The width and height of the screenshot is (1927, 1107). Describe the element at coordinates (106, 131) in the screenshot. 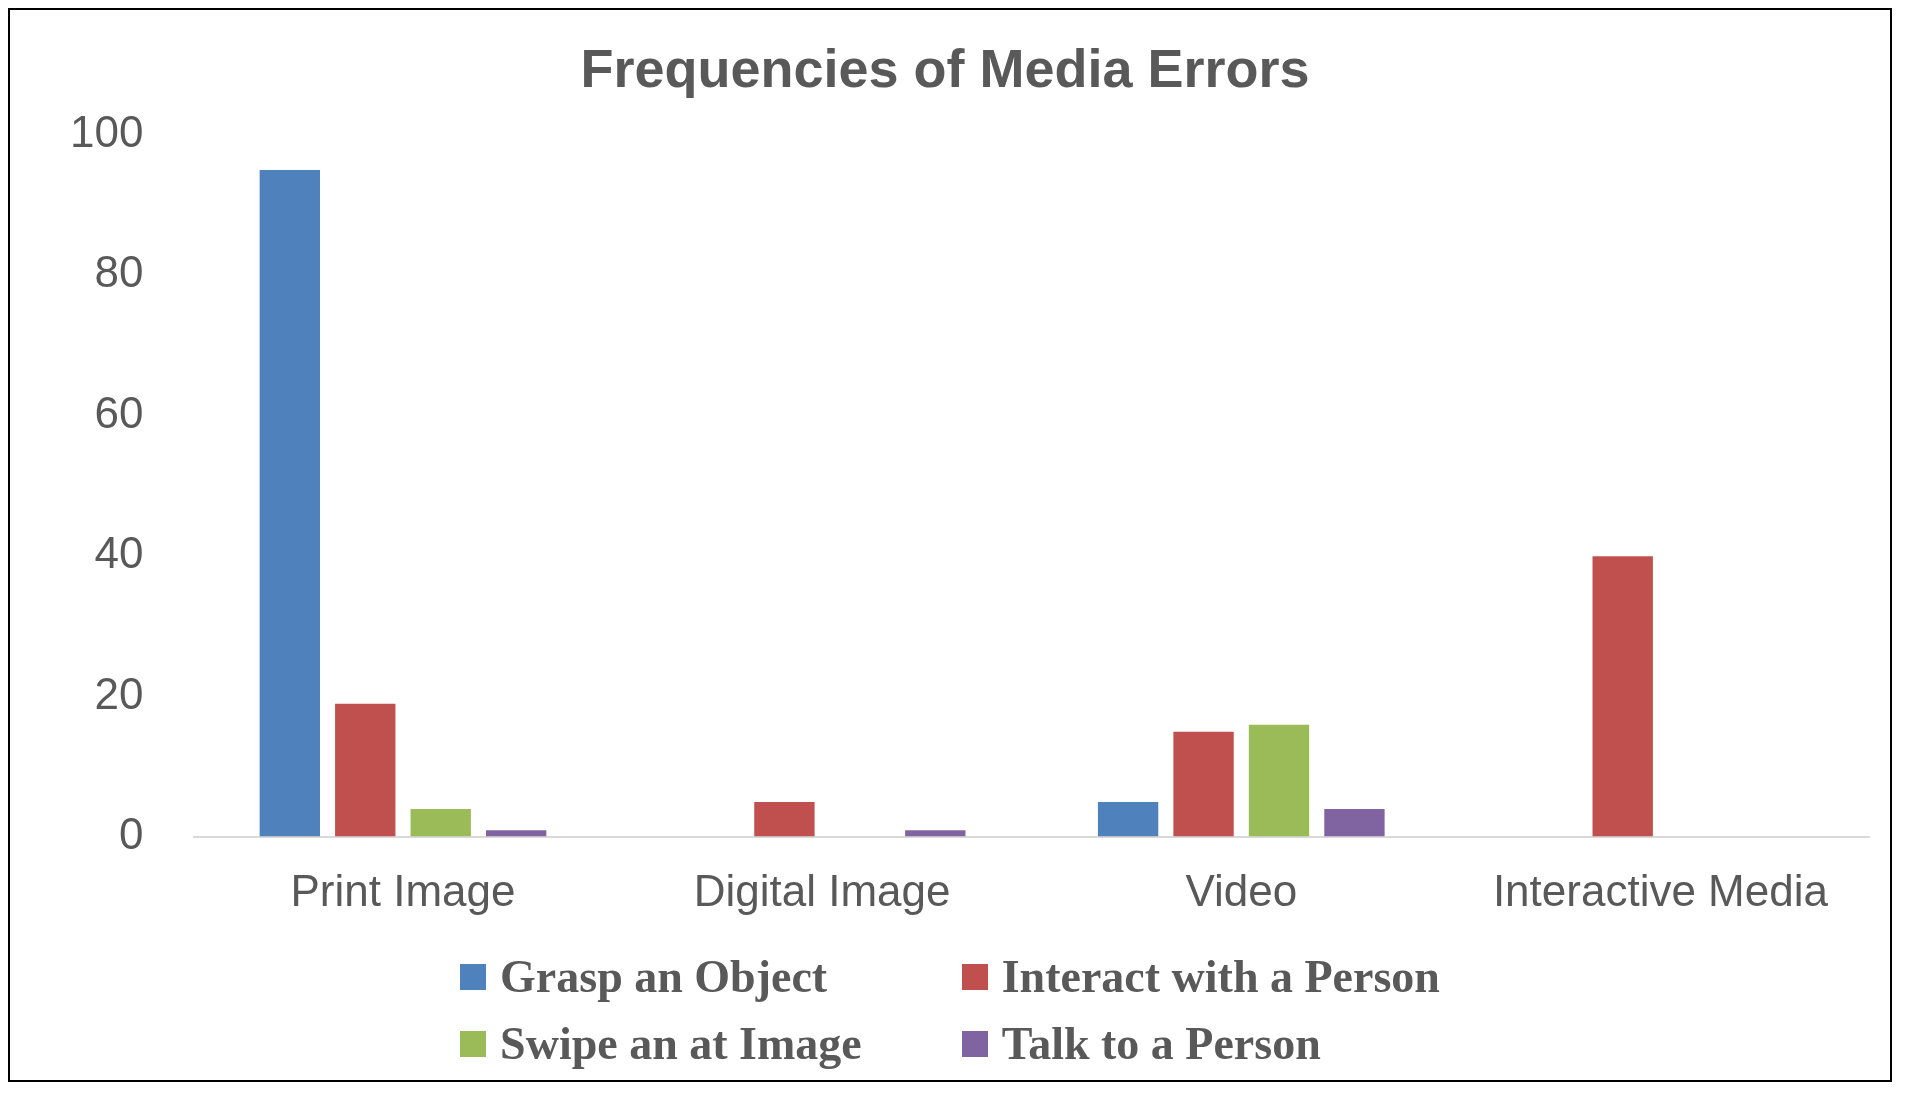

I see `y-tick-label: 100` at that location.